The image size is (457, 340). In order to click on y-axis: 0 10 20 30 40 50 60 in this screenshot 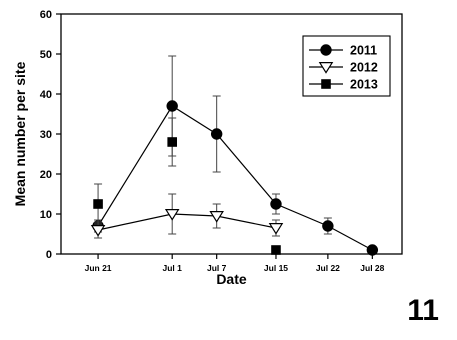, I will do `click(50, 135)`.